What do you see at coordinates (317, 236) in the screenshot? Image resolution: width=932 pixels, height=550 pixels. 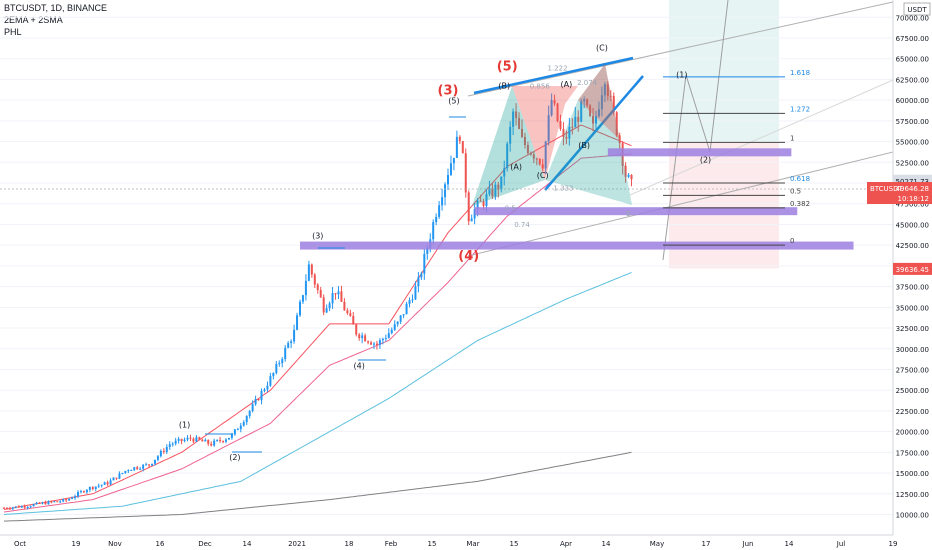 I see `wave-label: (3)` at bounding box center [317, 236].